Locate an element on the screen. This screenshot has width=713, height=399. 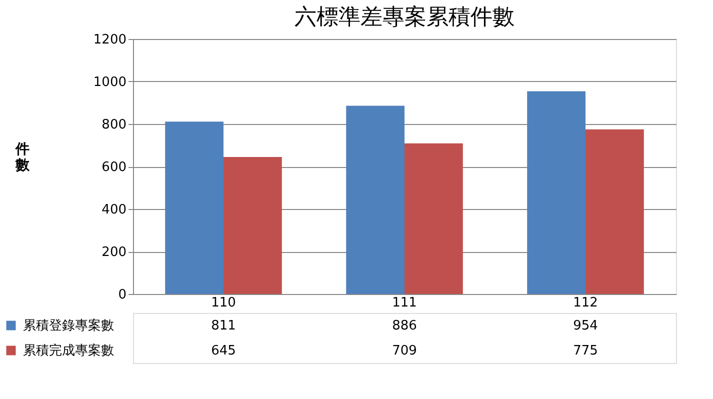
data-label: 709 is located at coordinates (404, 351).